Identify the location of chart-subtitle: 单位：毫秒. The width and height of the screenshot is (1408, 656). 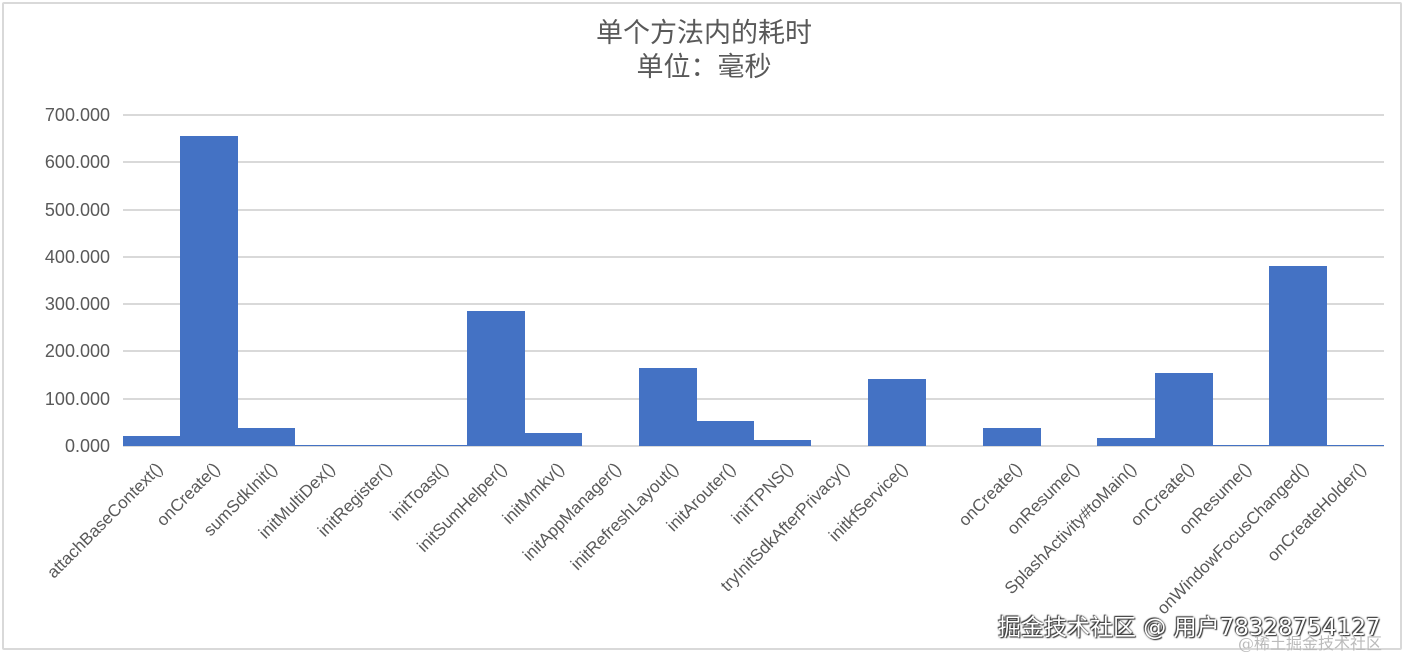
(704, 67).